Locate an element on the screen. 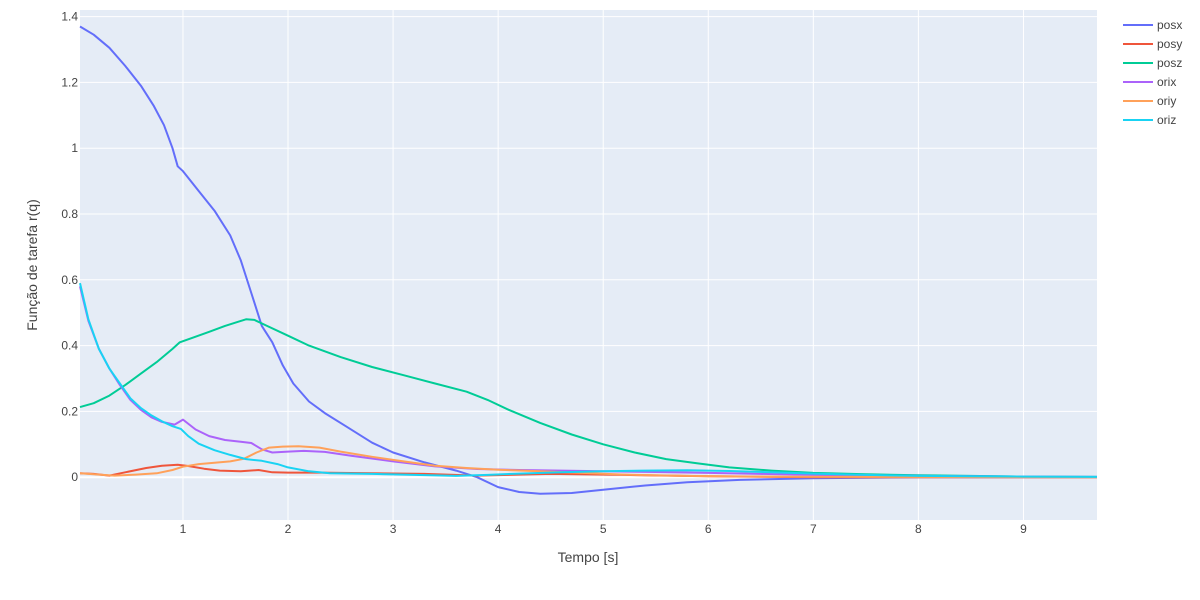  x-tick-label: 2 is located at coordinates (288, 529).